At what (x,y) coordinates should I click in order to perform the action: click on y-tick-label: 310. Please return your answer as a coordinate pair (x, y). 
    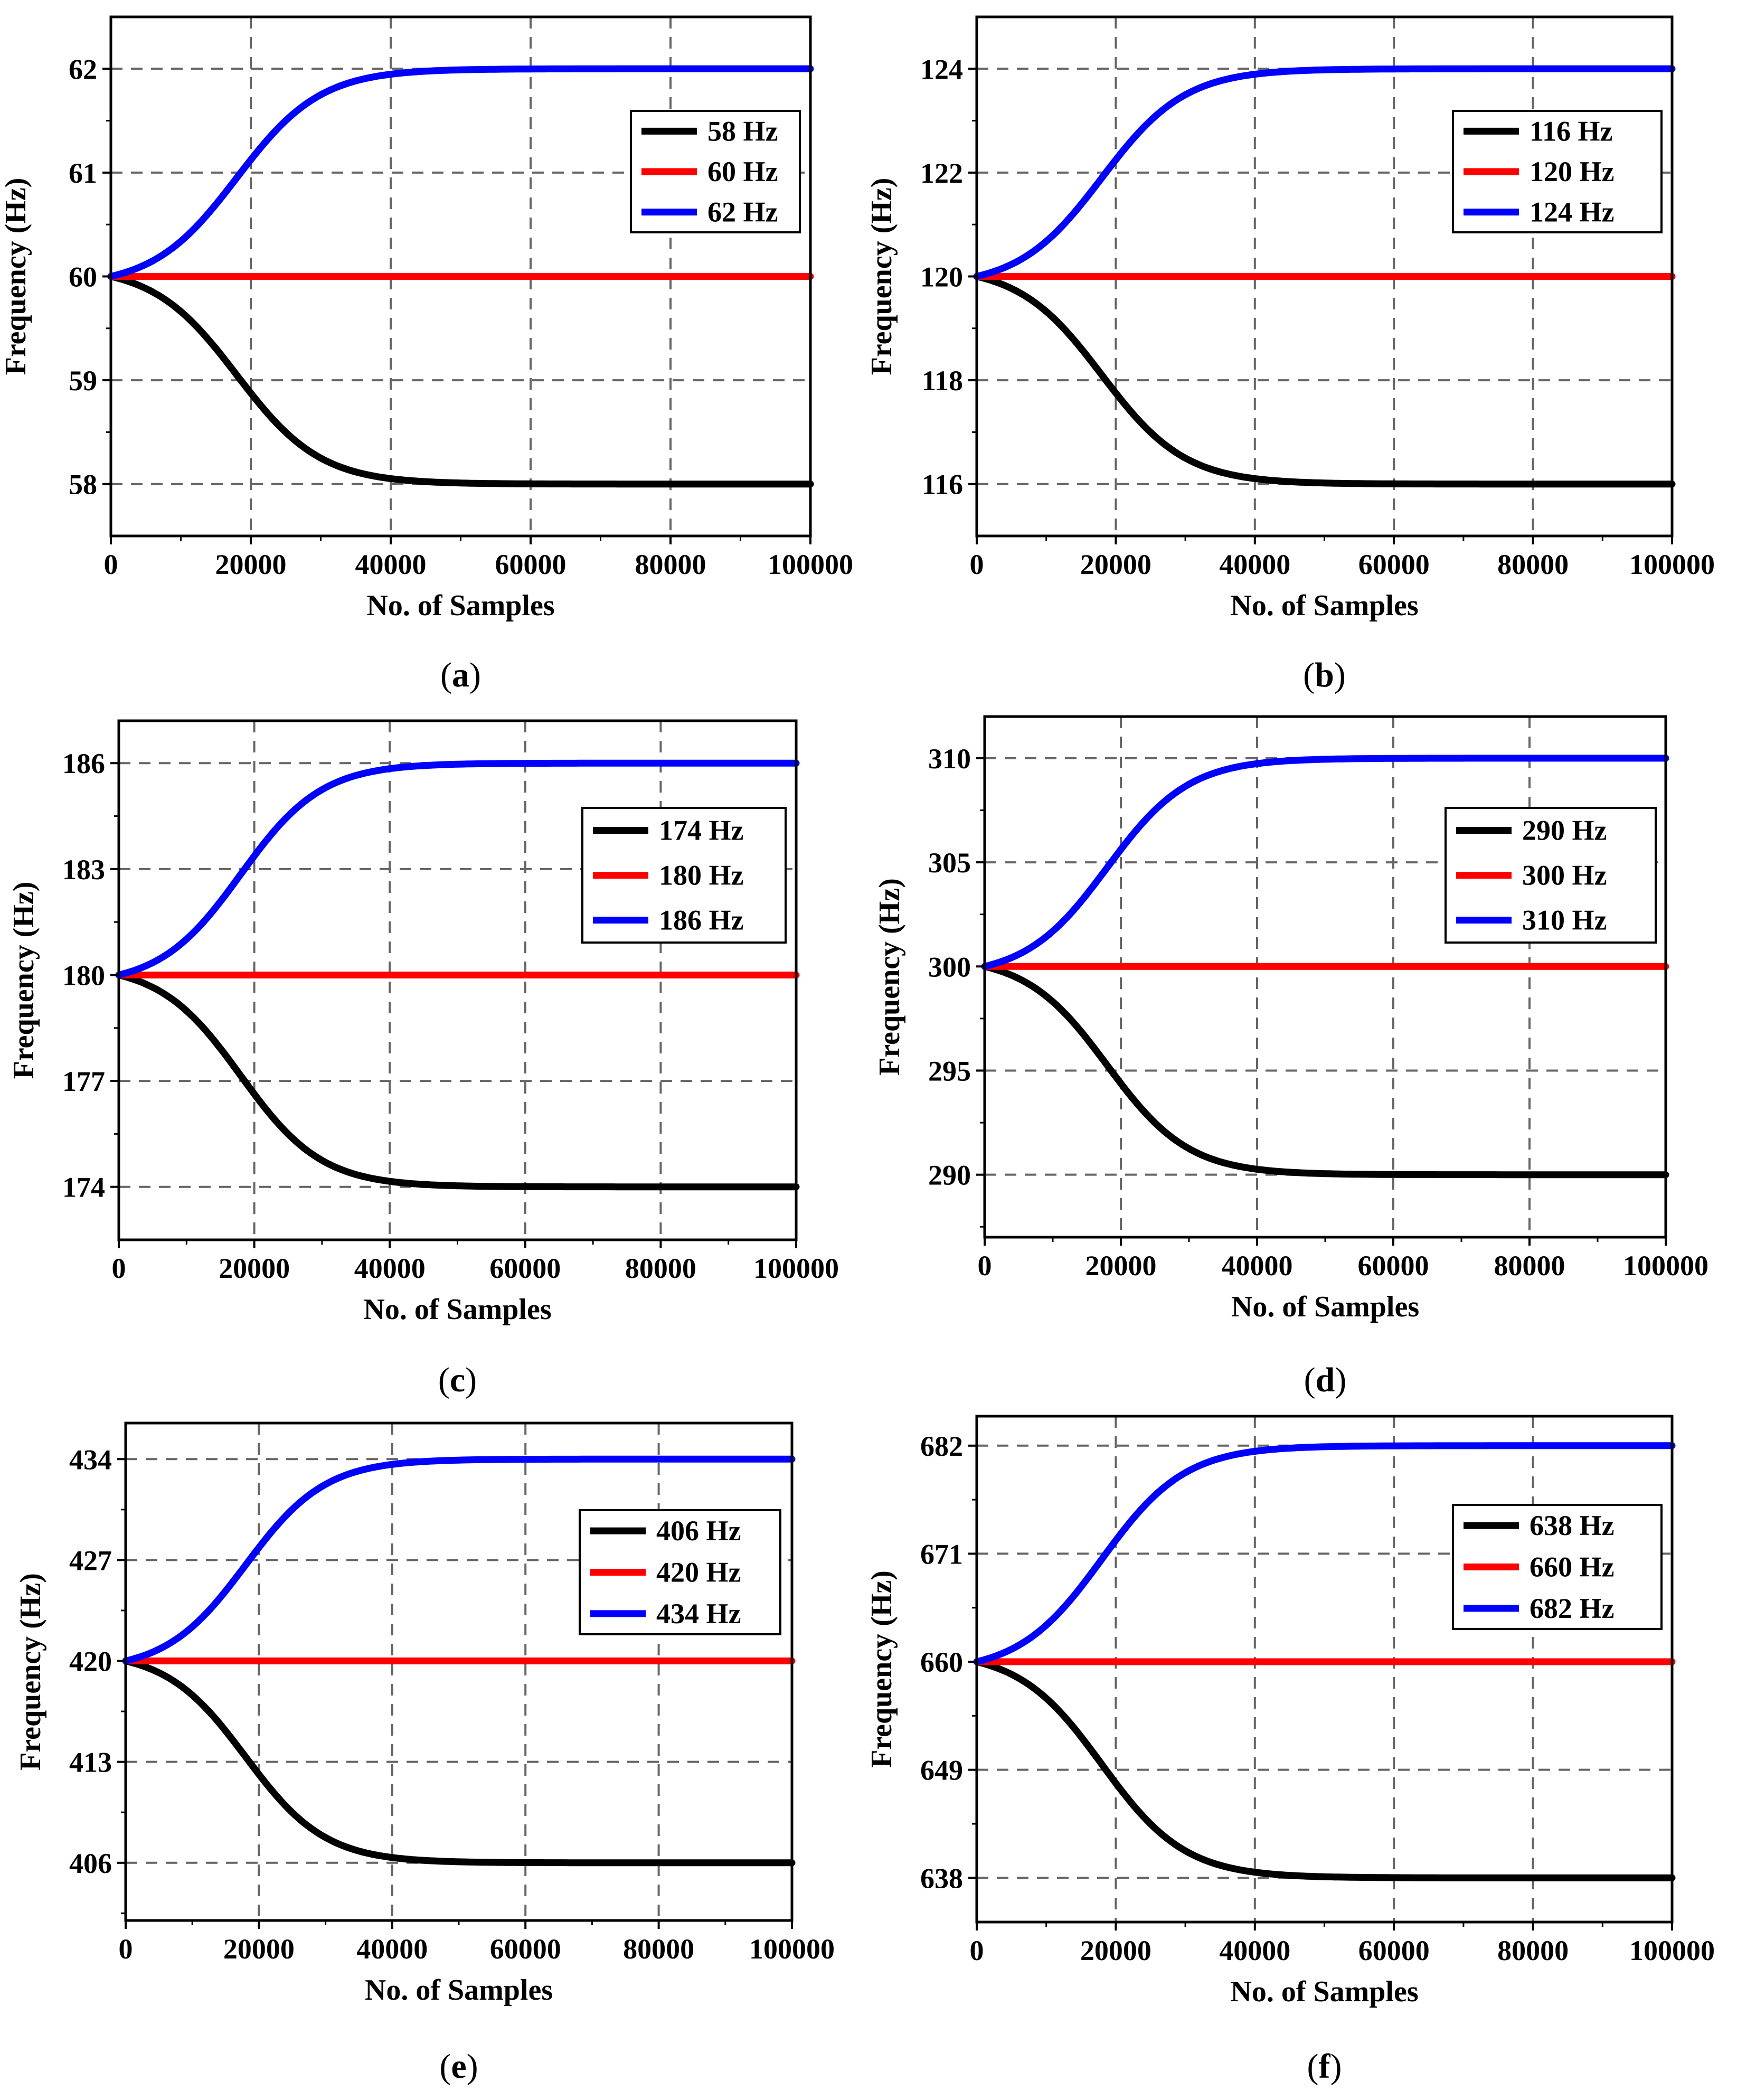
    Looking at the image, I should click on (949, 759).